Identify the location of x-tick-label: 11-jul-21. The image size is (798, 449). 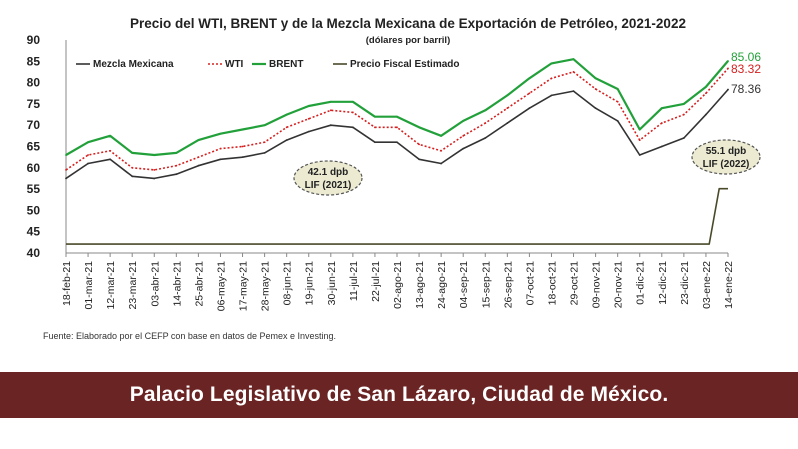
(354, 281).